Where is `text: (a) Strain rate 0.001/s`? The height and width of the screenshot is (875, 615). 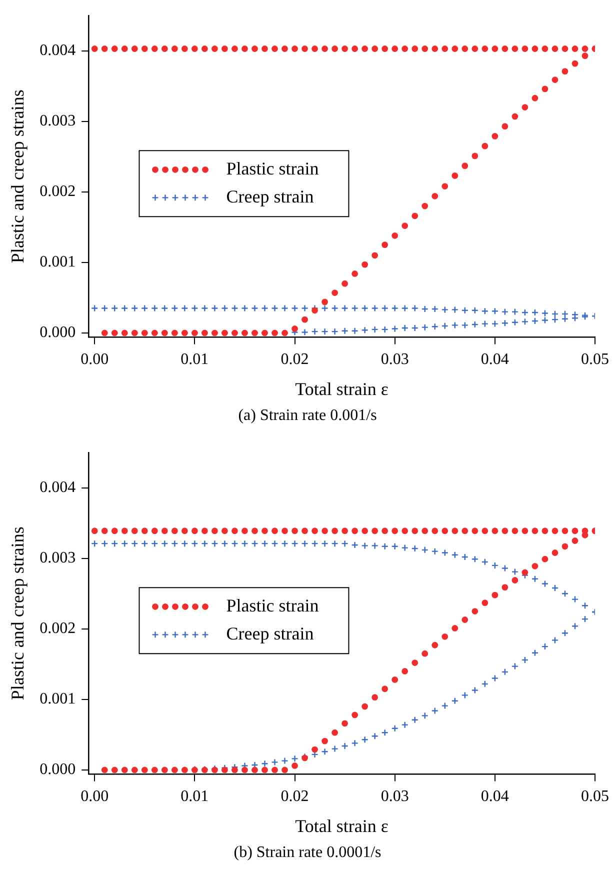
text: (a) Strain rate 0.001/s is located at coordinates (307, 416).